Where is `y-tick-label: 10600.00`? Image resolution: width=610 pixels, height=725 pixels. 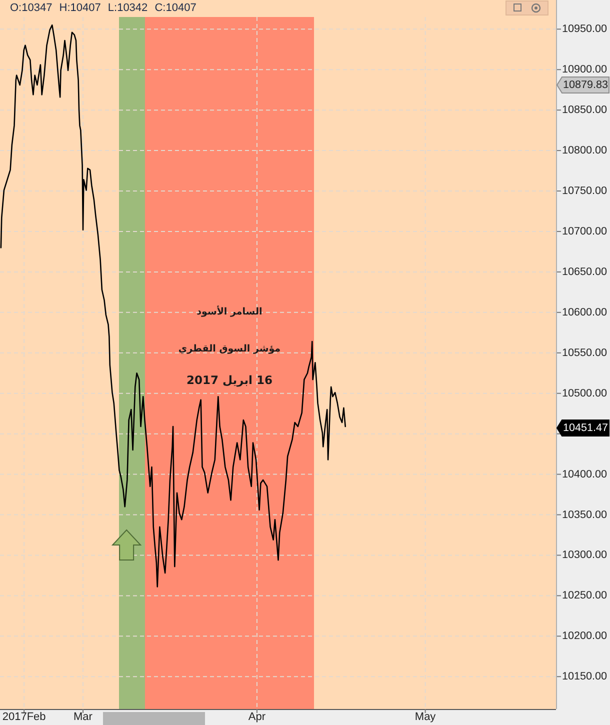 y-tick-label: 10600.00 is located at coordinates (585, 312).